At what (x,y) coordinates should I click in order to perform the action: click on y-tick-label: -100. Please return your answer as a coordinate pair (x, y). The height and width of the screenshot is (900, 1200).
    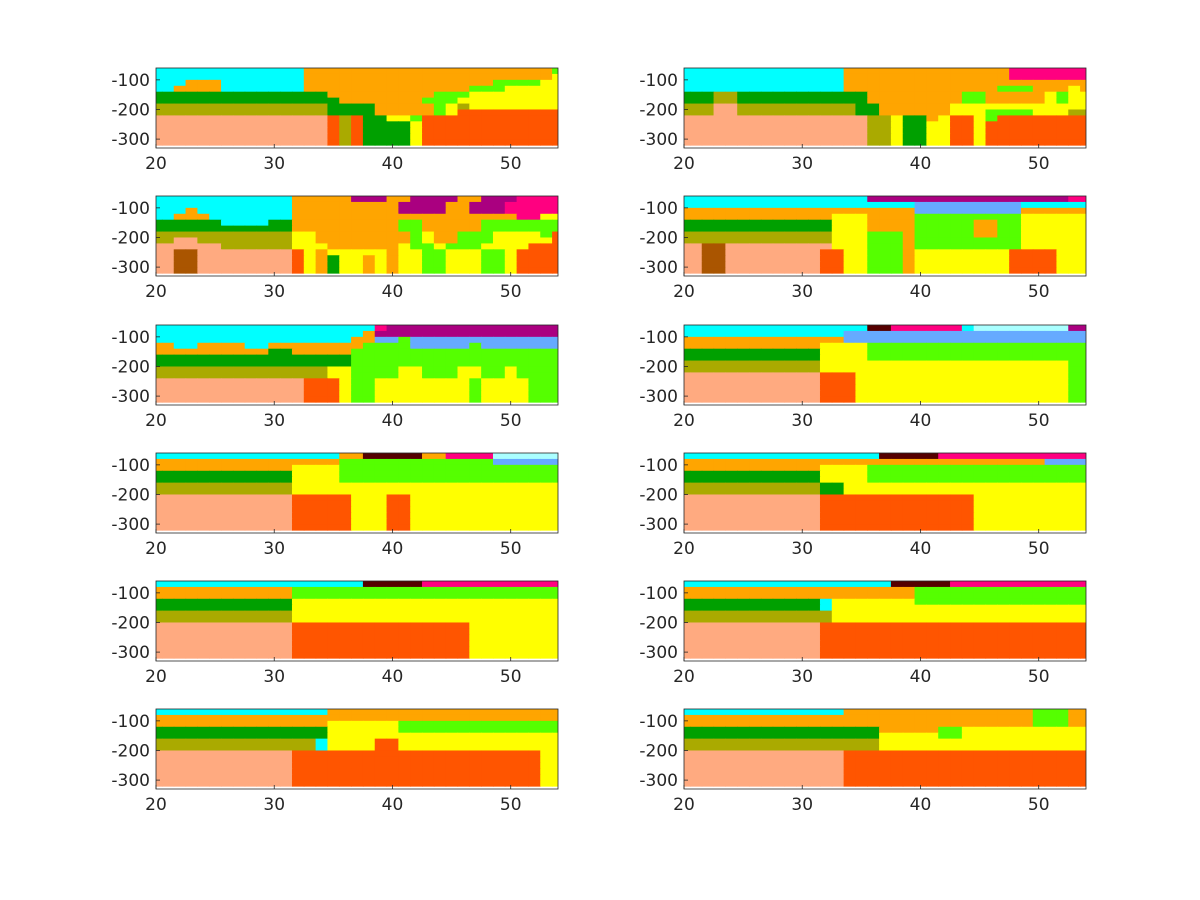
    Looking at the image, I should click on (658, 81).